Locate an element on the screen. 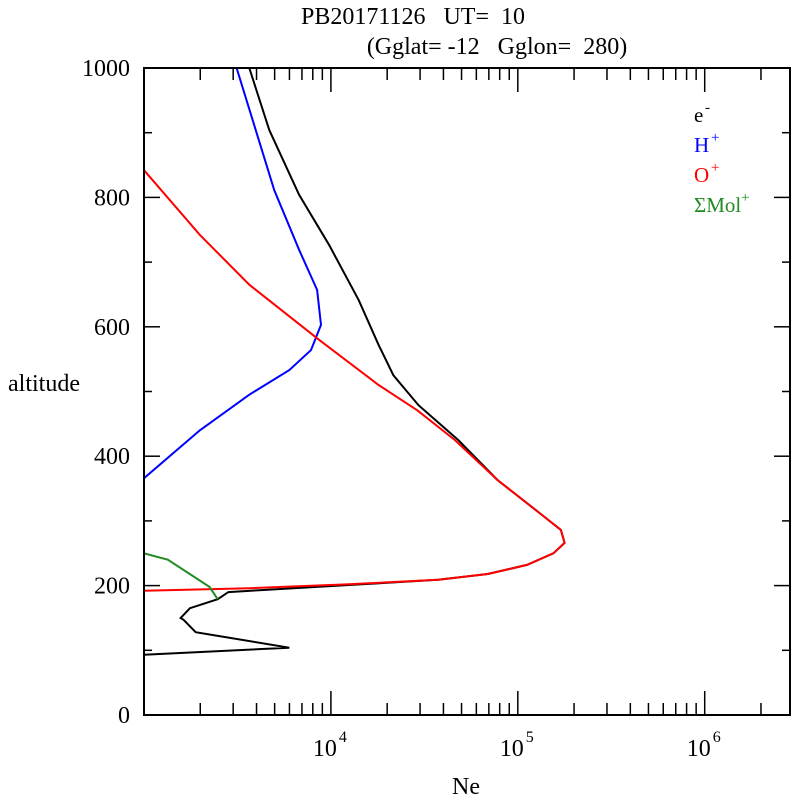  y-tick-label: 800 is located at coordinates (112, 198).